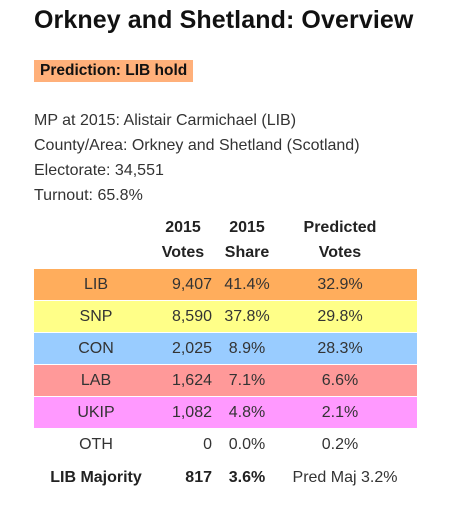 The image size is (470, 518). I want to click on predicted-votes: 6.6%, so click(340, 380).